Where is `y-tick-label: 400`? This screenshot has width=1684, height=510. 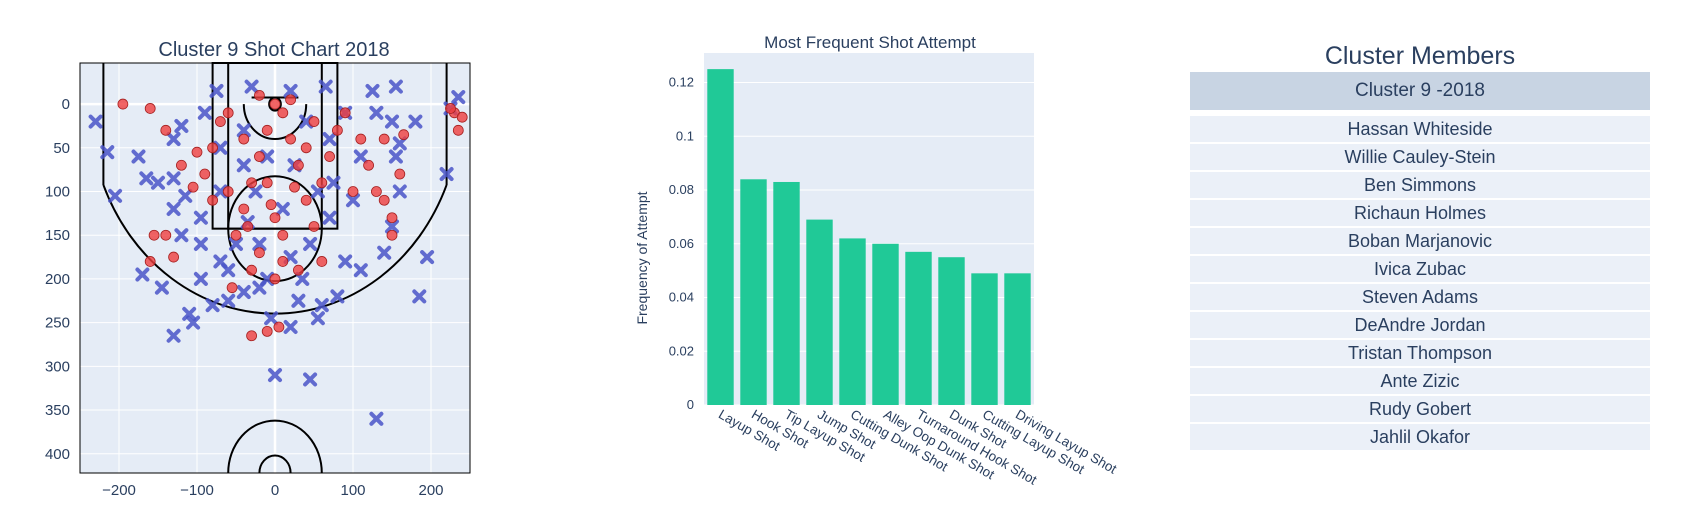
y-tick-label: 400 is located at coordinates (57, 454).